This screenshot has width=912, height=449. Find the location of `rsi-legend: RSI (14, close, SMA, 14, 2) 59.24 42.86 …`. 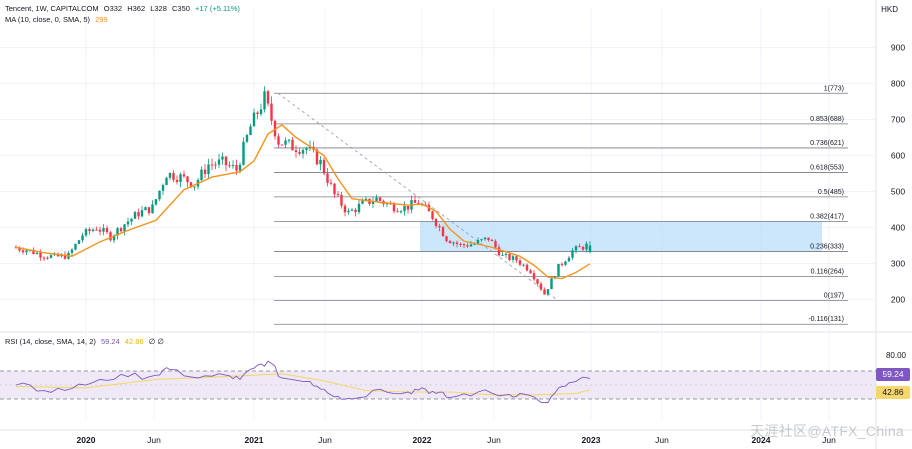

rsi-legend: RSI (14, close, SMA, 14, 2) 59.24 42.86 … is located at coordinates (86, 341).